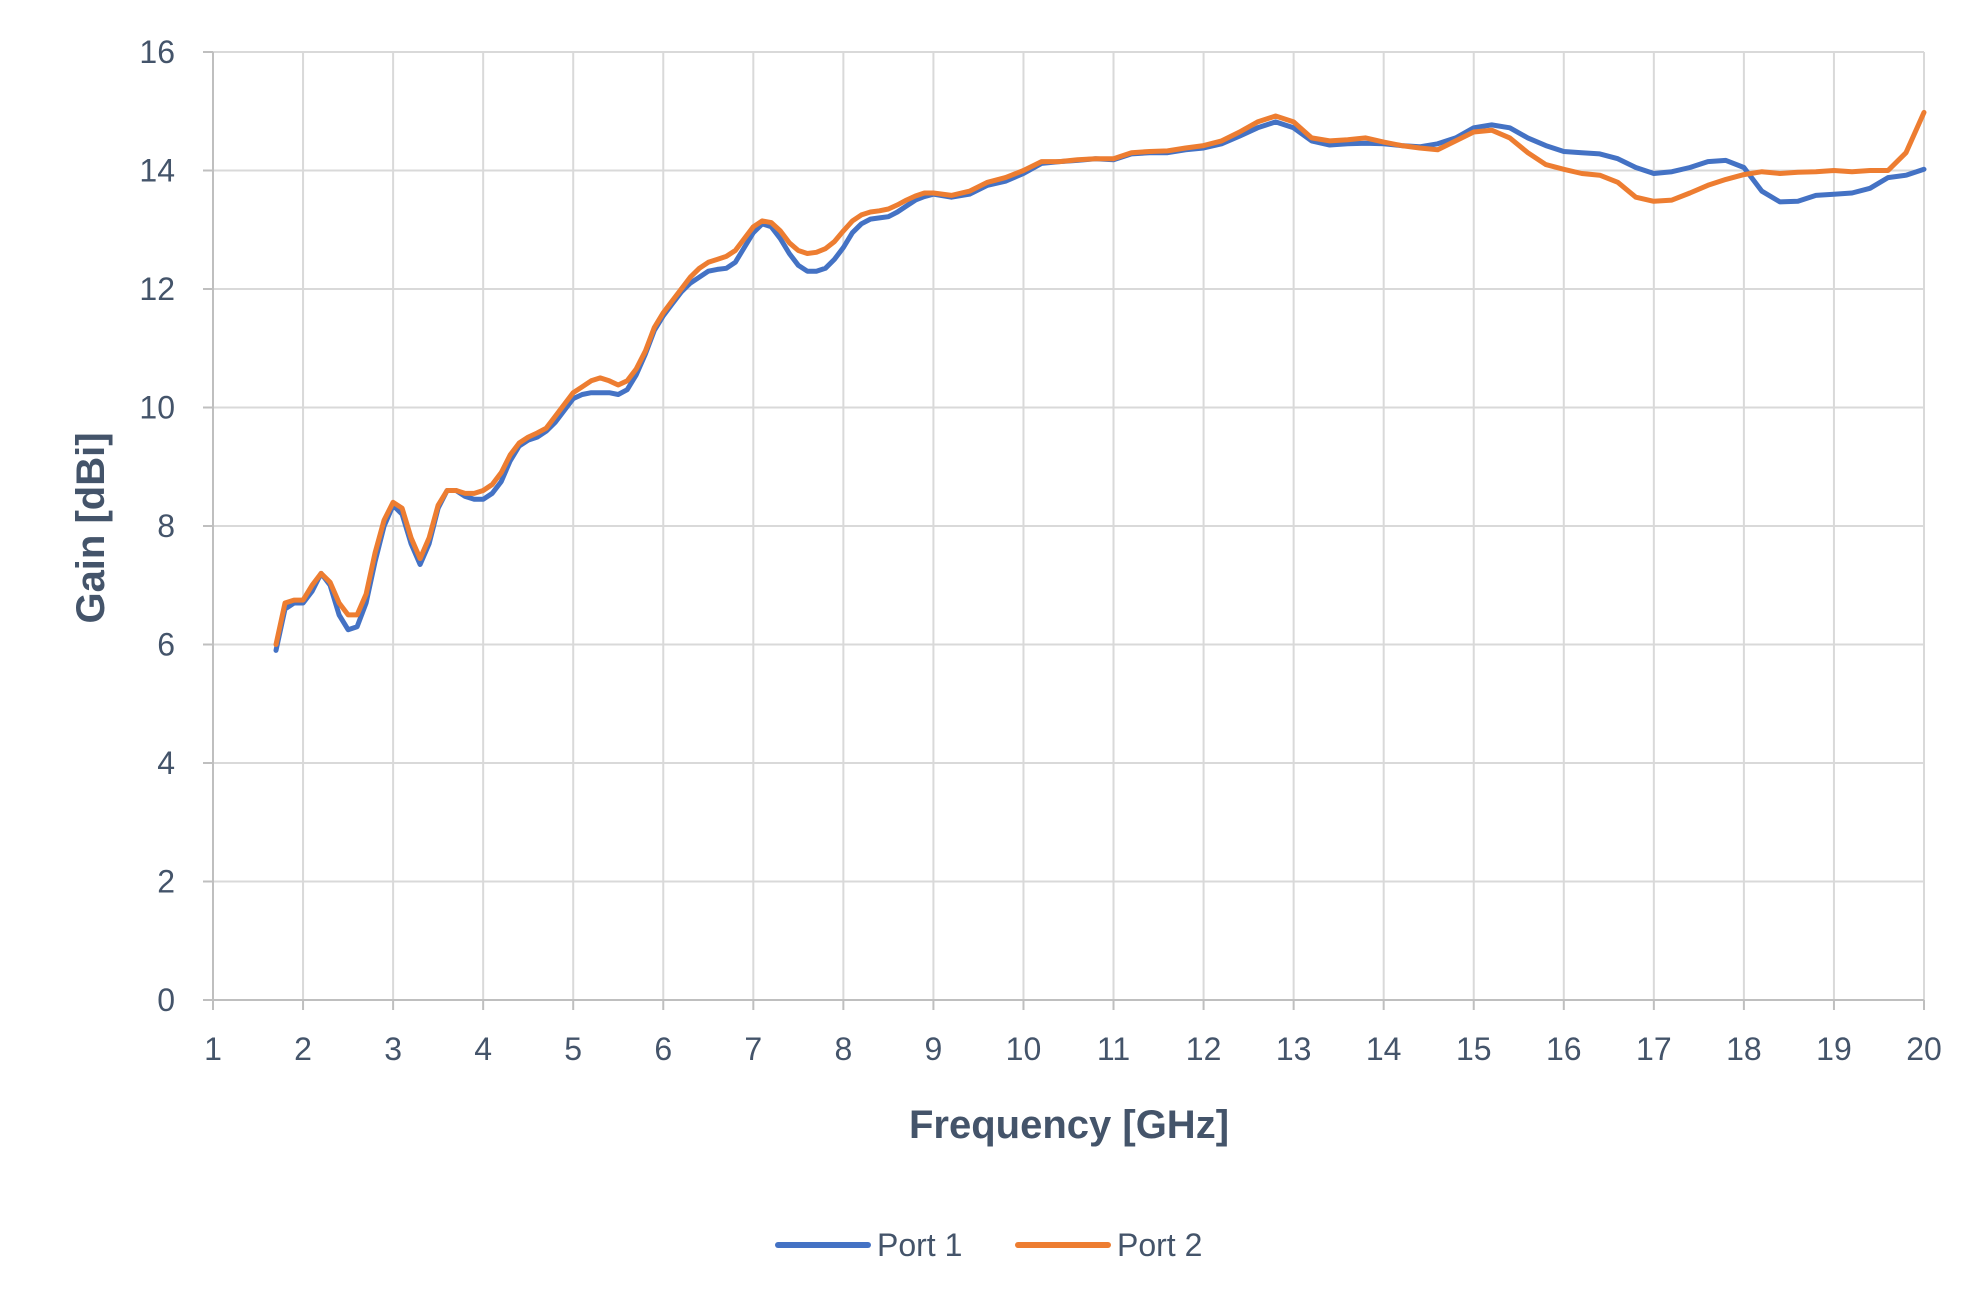 This screenshot has height=1306, width=1977. Describe the element at coordinates (1564, 1049) in the screenshot. I see `x-tick-label: 16` at that location.